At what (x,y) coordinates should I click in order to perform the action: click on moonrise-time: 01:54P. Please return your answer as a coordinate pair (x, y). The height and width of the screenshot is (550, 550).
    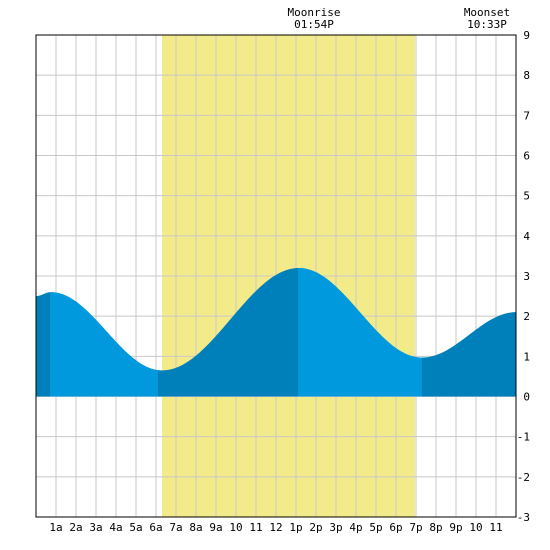
    Looking at the image, I should click on (314, 24).